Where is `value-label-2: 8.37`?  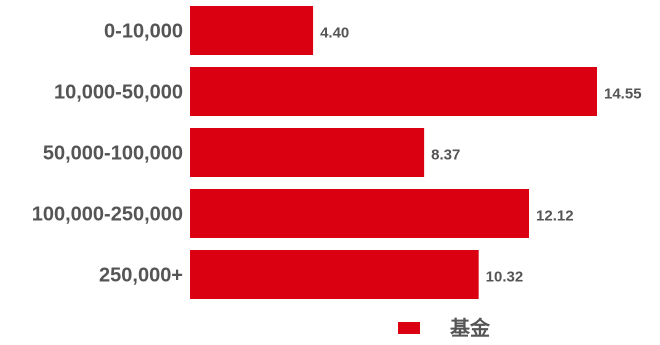 value-label-2: 8.37 is located at coordinates (445, 155).